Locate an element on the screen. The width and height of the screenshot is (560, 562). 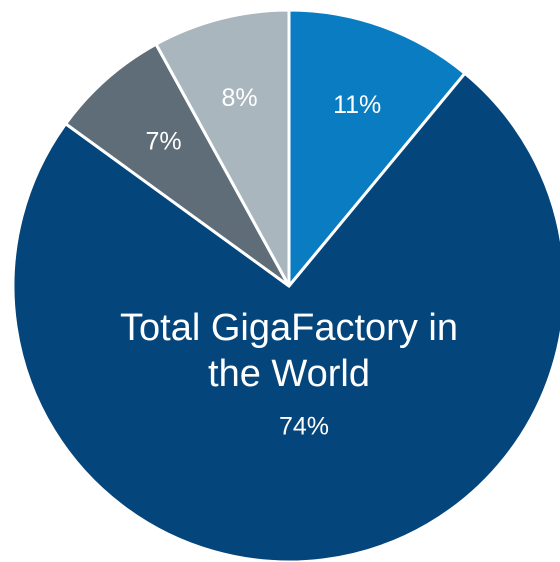
slice-value-label: 74% is located at coordinates (304, 427).